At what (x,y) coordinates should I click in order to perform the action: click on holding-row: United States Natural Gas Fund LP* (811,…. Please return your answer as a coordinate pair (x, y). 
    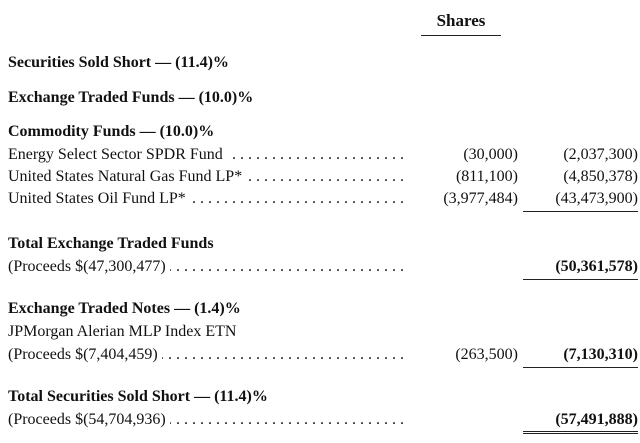
    Looking at the image, I should click on (323, 177).